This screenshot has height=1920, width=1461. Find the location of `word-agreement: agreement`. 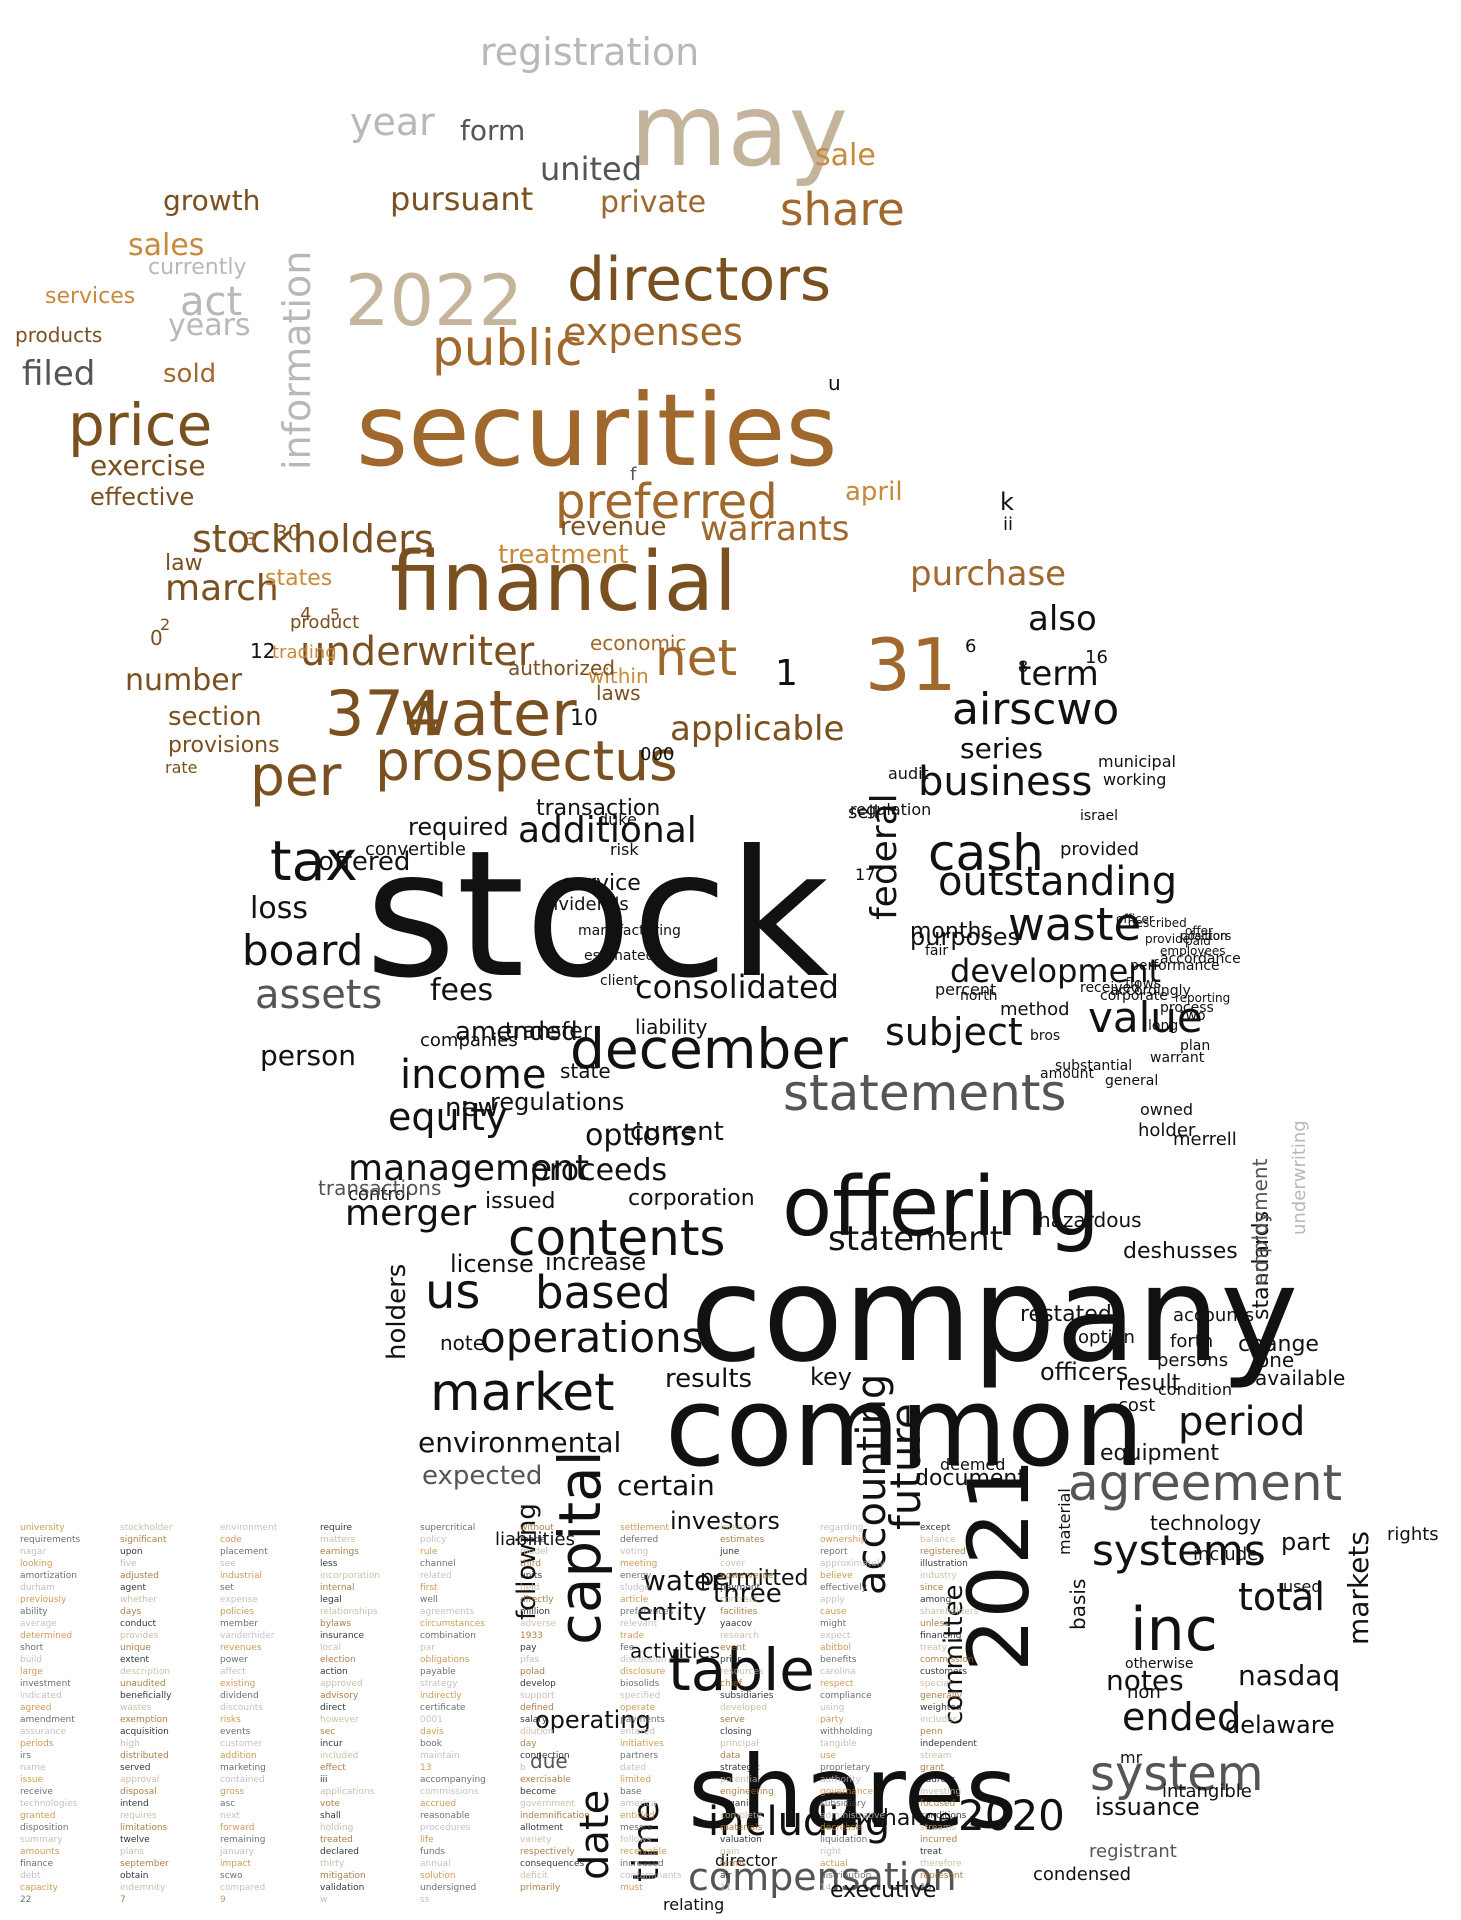

word-agreement: agreement is located at coordinates (1205, 1483).